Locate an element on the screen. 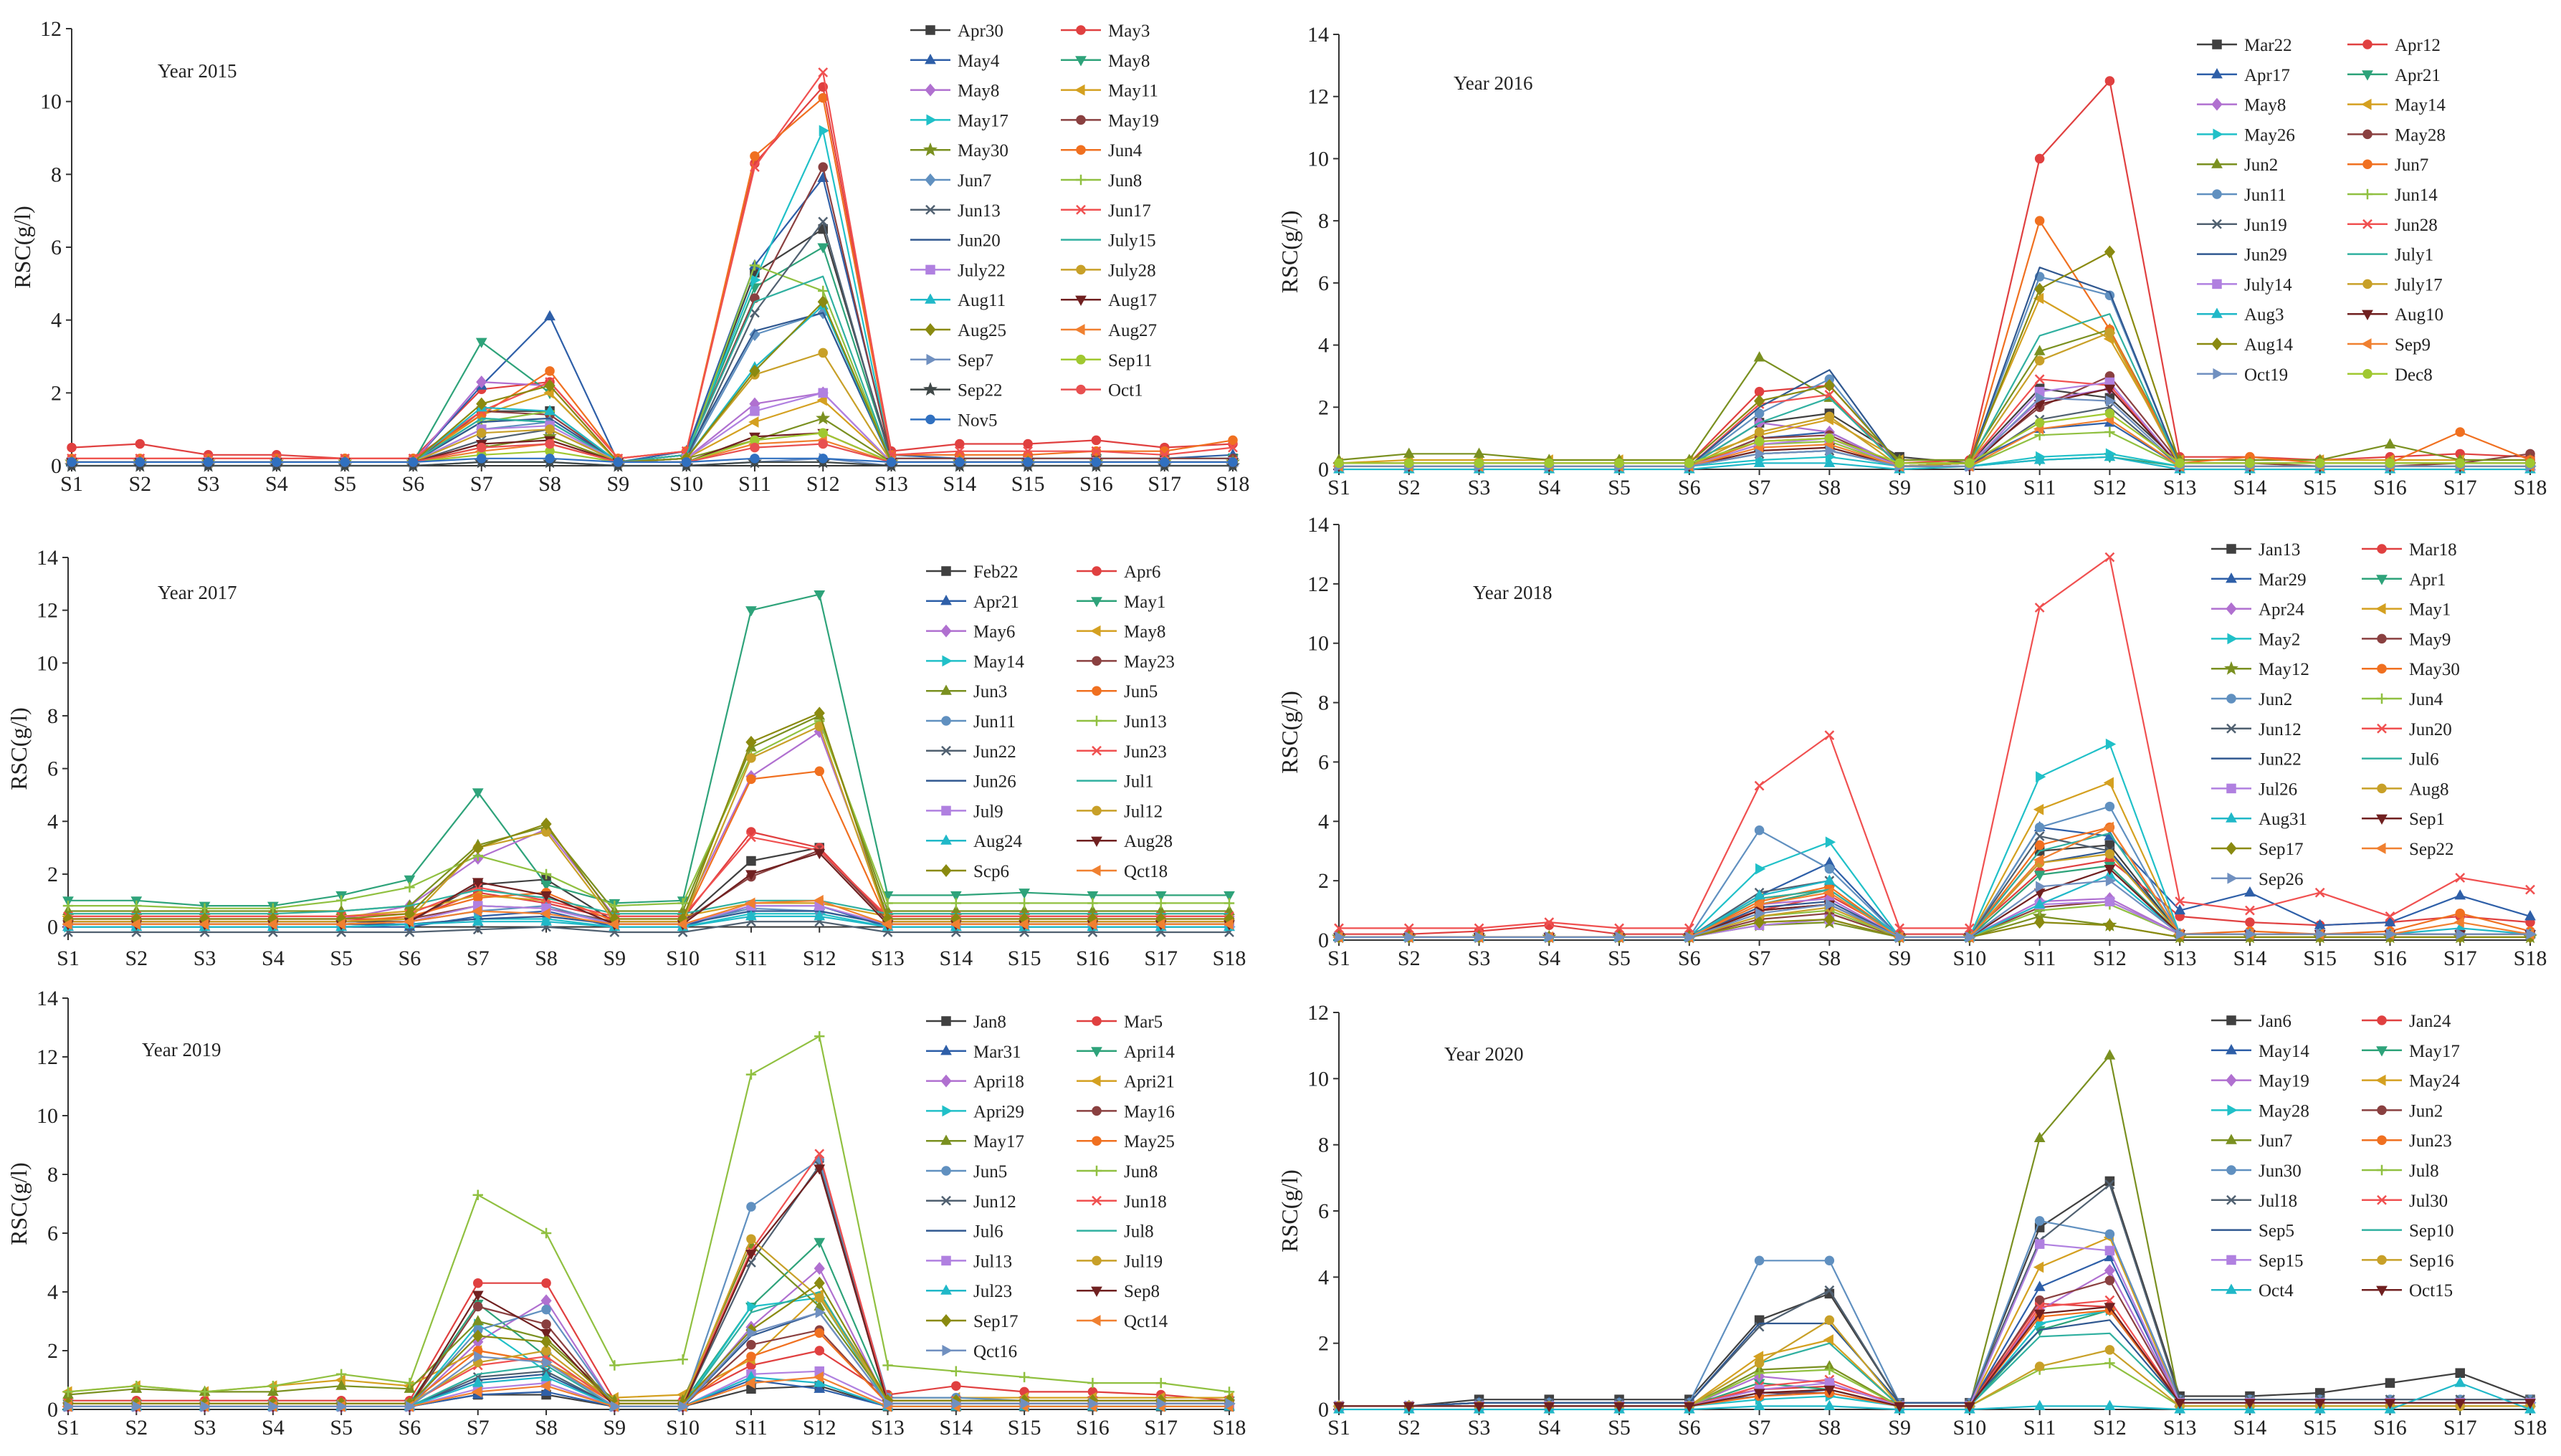 The height and width of the screenshot is (1456, 2561). legend-label: Jun23 is located at coordinates (2430, 1141).